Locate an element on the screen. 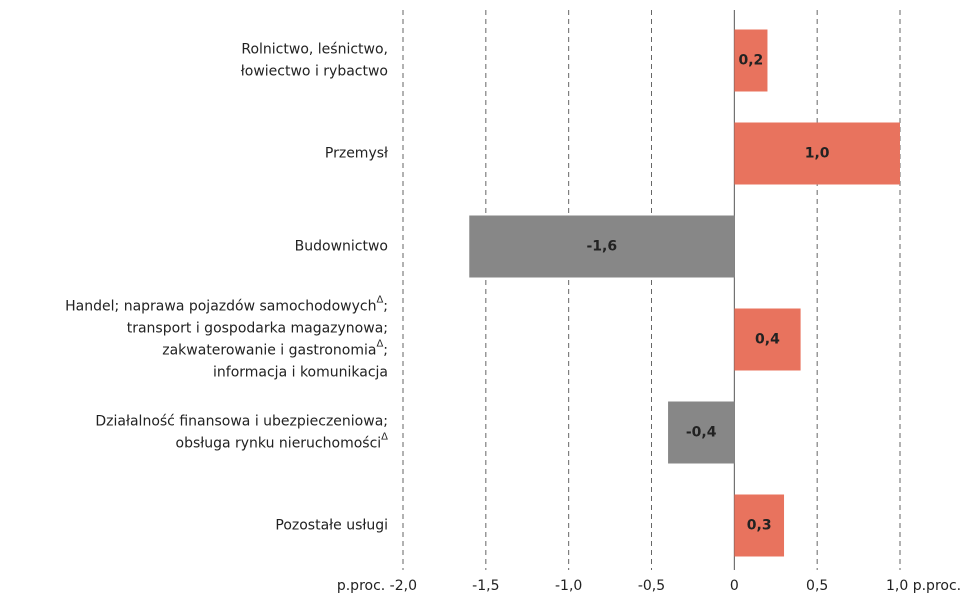 This screenshot has height=605, width=971. x-tick-label: 0 is located at coordinates (734, 586).